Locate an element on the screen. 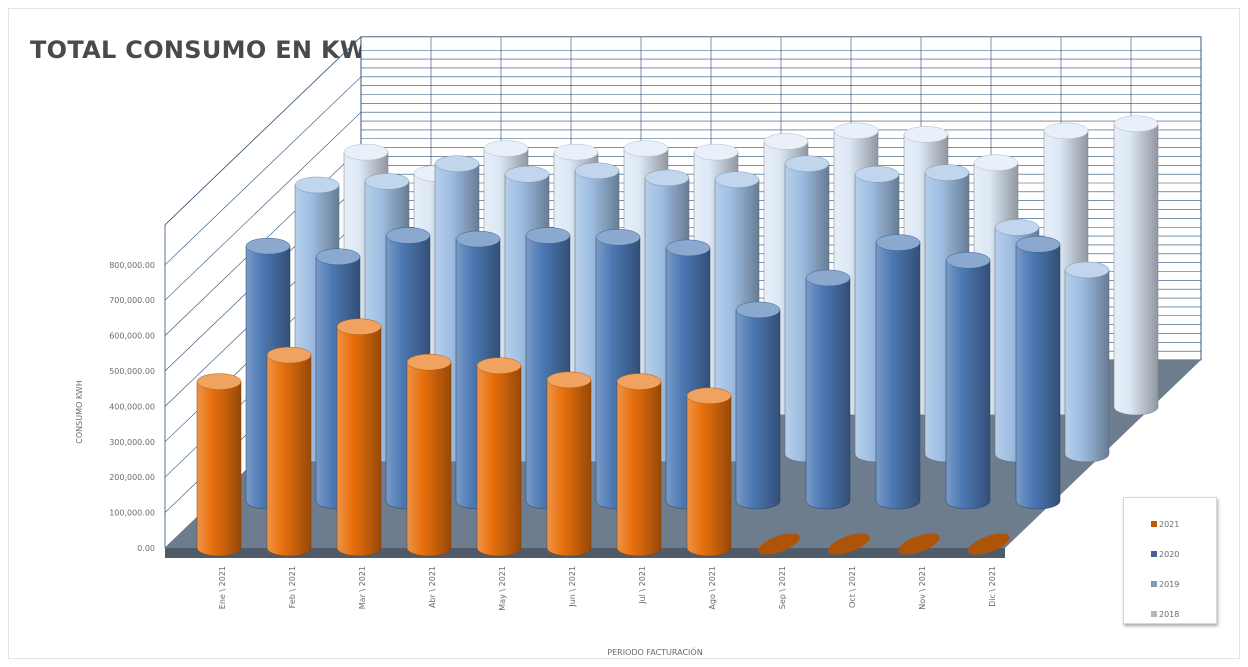 This screenshot has width=1248, height=667. legend-item: 2019 is located at coordinates (1170, 584).